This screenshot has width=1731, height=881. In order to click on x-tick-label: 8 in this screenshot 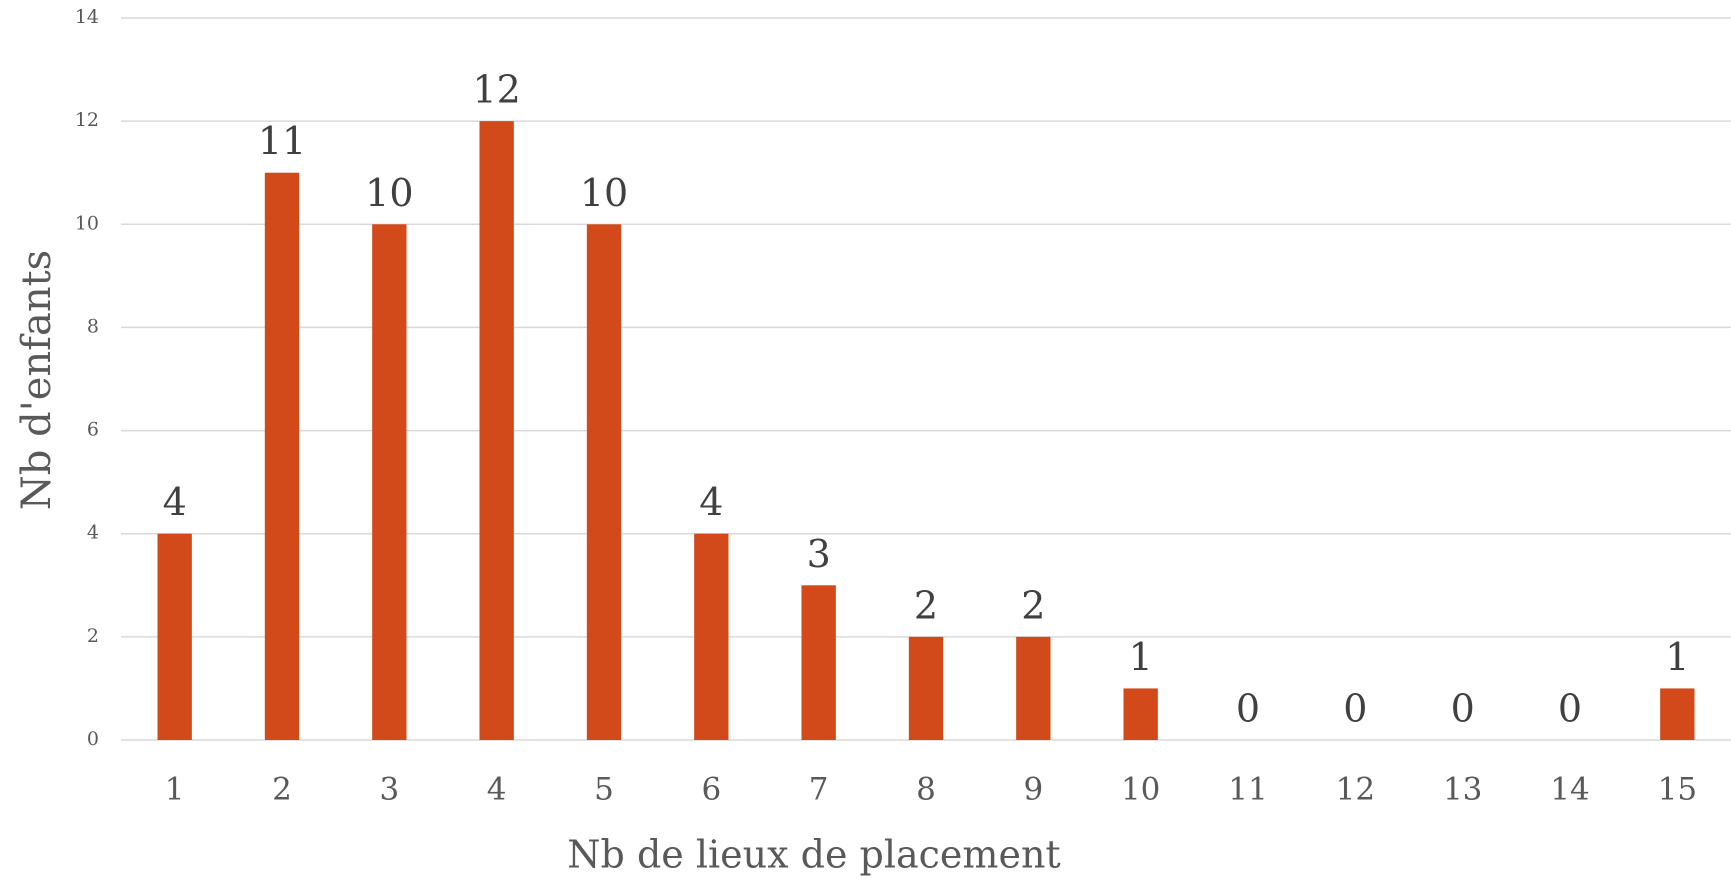, I will do `click(926, 790)`.